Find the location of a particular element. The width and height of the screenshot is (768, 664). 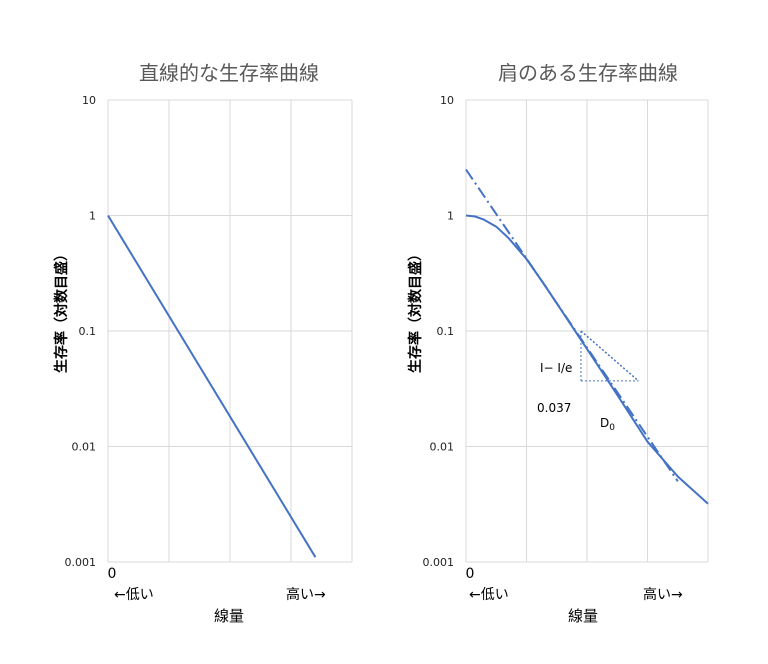

d0-bracket is located at coordinates (609, 356).